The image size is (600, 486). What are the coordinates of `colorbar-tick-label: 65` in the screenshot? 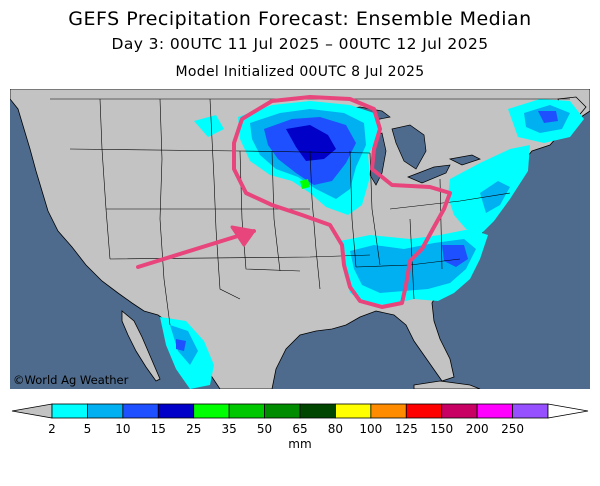 It's located at (299, 429).